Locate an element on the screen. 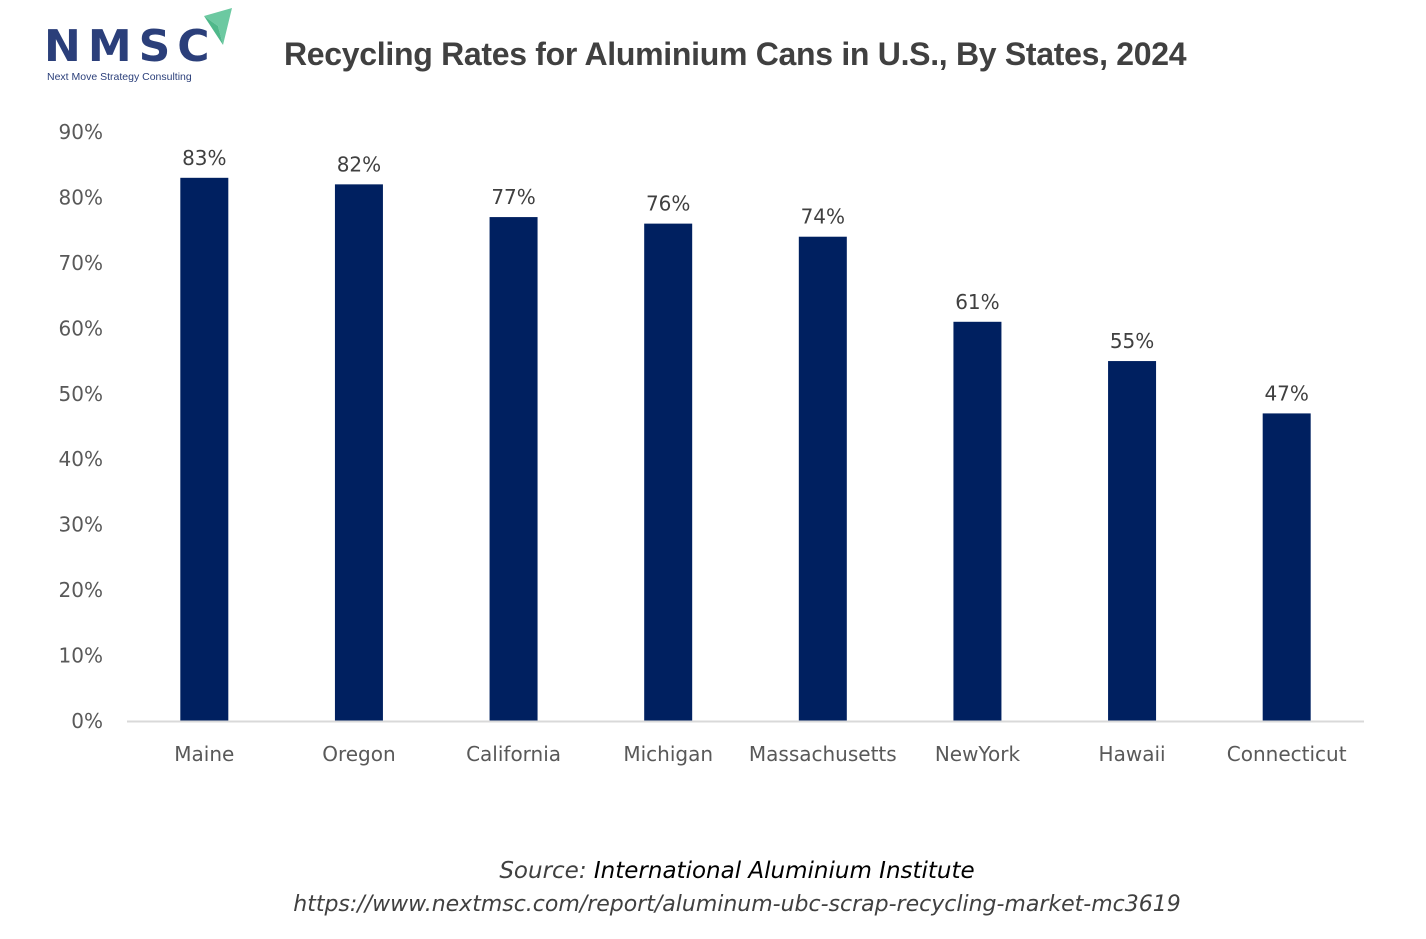  data-label: 77% is located at coordinates (513, 197).